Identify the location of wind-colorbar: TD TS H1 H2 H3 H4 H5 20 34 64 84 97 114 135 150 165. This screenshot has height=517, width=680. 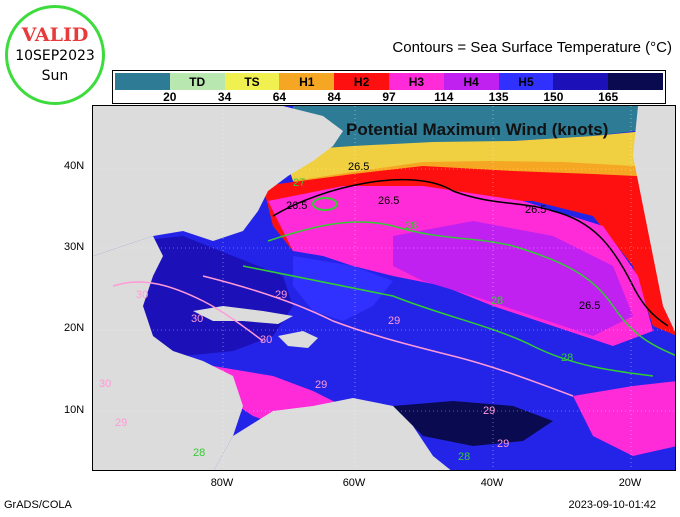
(389, 87).